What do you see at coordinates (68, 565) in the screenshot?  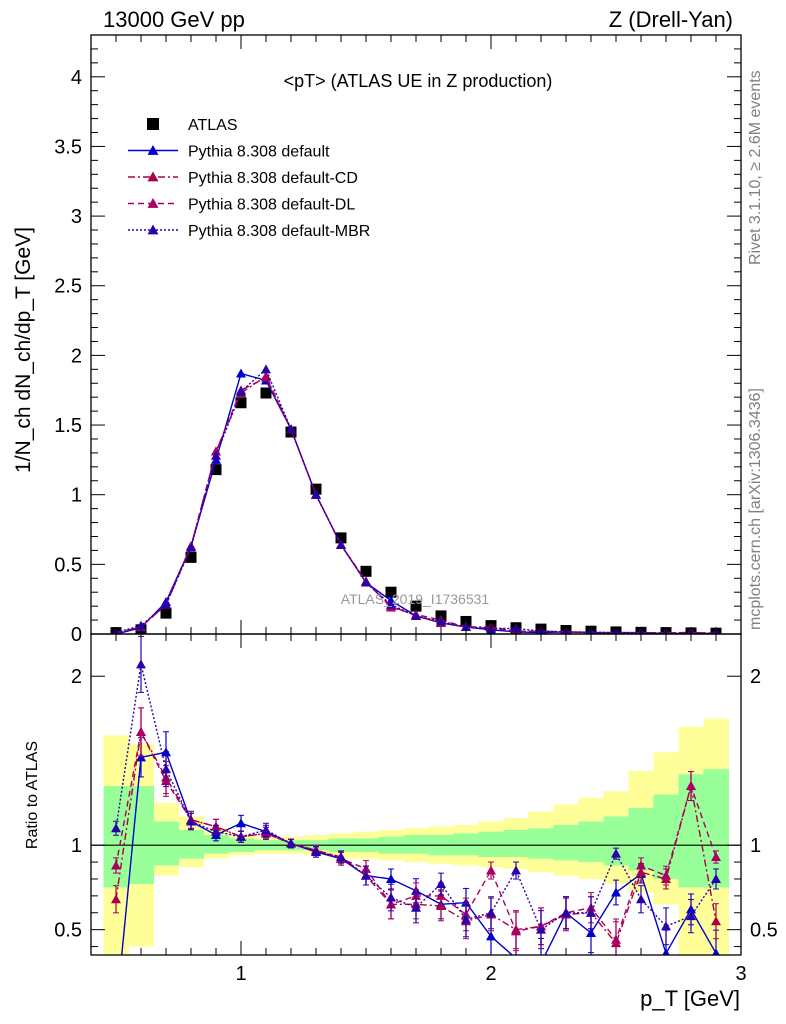 I see `y-tick-label: 0.5` at bounding box center [68, 565].